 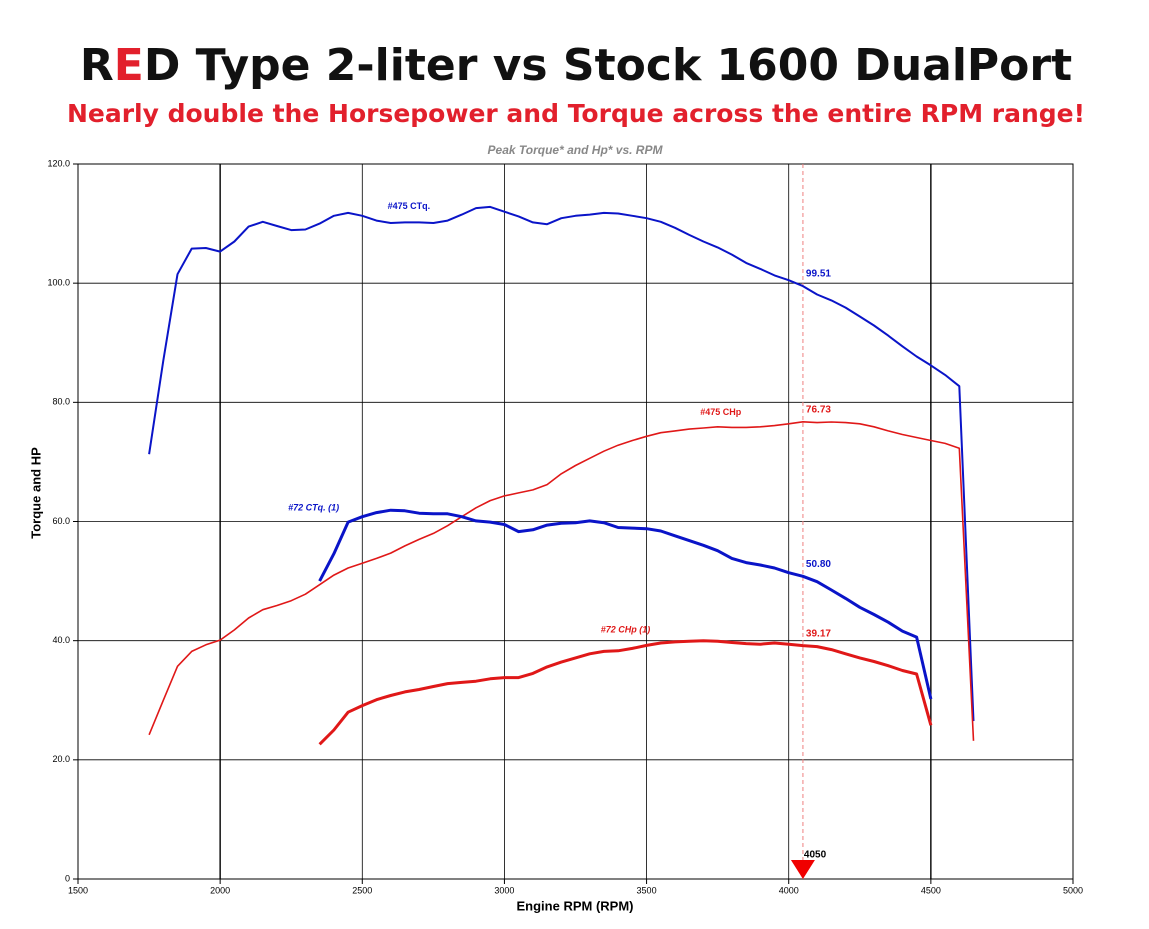 What do you see at coordinates (58, 283) in the screenshot?
I see `y-tick-label: 100.0` at bounding box center [58, 283].